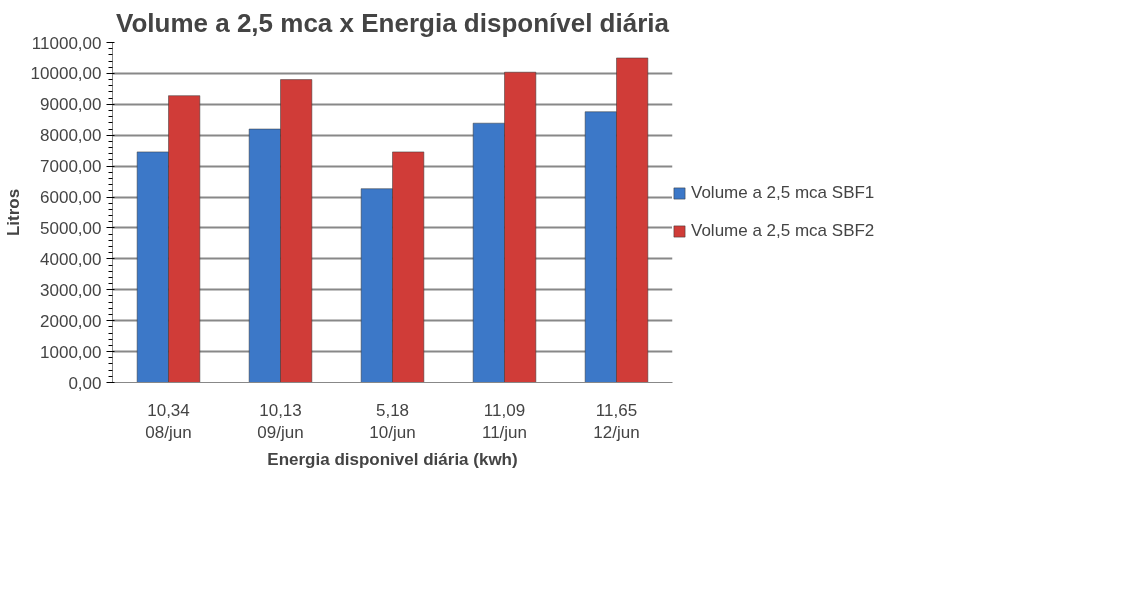  I want to click on x-tick-label: 10,34 08/jun, so click(168, 421).